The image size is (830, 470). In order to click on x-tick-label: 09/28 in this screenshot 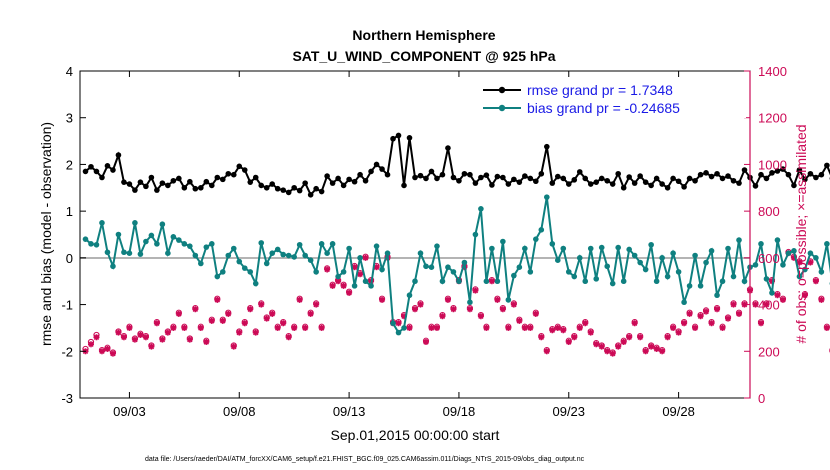, I will do `click(678, 411)`.